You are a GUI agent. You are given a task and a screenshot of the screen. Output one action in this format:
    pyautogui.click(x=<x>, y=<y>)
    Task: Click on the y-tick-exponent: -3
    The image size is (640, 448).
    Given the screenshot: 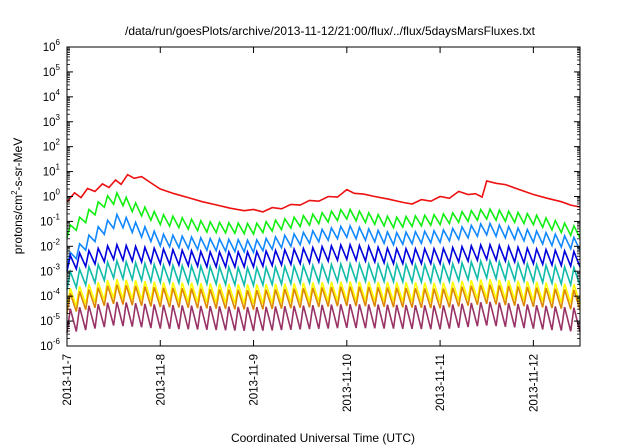 What is the action you would take?
    pyautogui.click(x=57, y=266)
    